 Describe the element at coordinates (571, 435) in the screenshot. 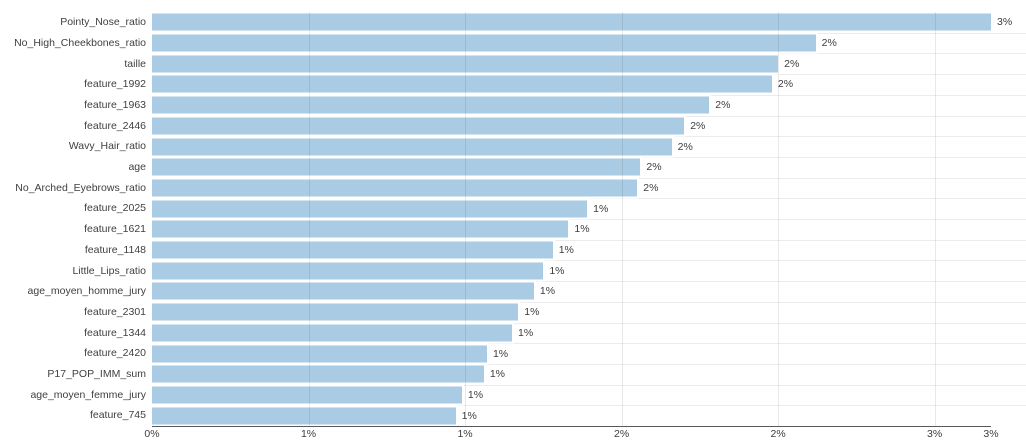

I see `x-axis-tick-labels: 0% 1% 1% 2% 2% 3% 3%` at that location.